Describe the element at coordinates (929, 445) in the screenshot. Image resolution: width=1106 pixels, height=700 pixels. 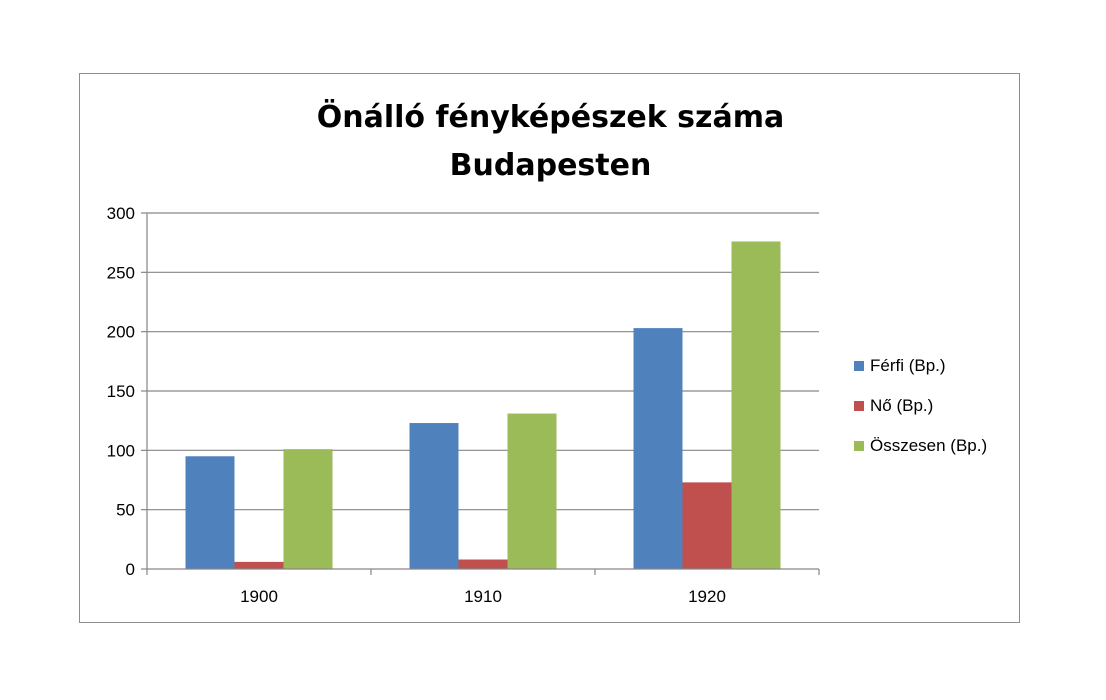
I see `legend-label: Összesen (Bp.)` at that location.